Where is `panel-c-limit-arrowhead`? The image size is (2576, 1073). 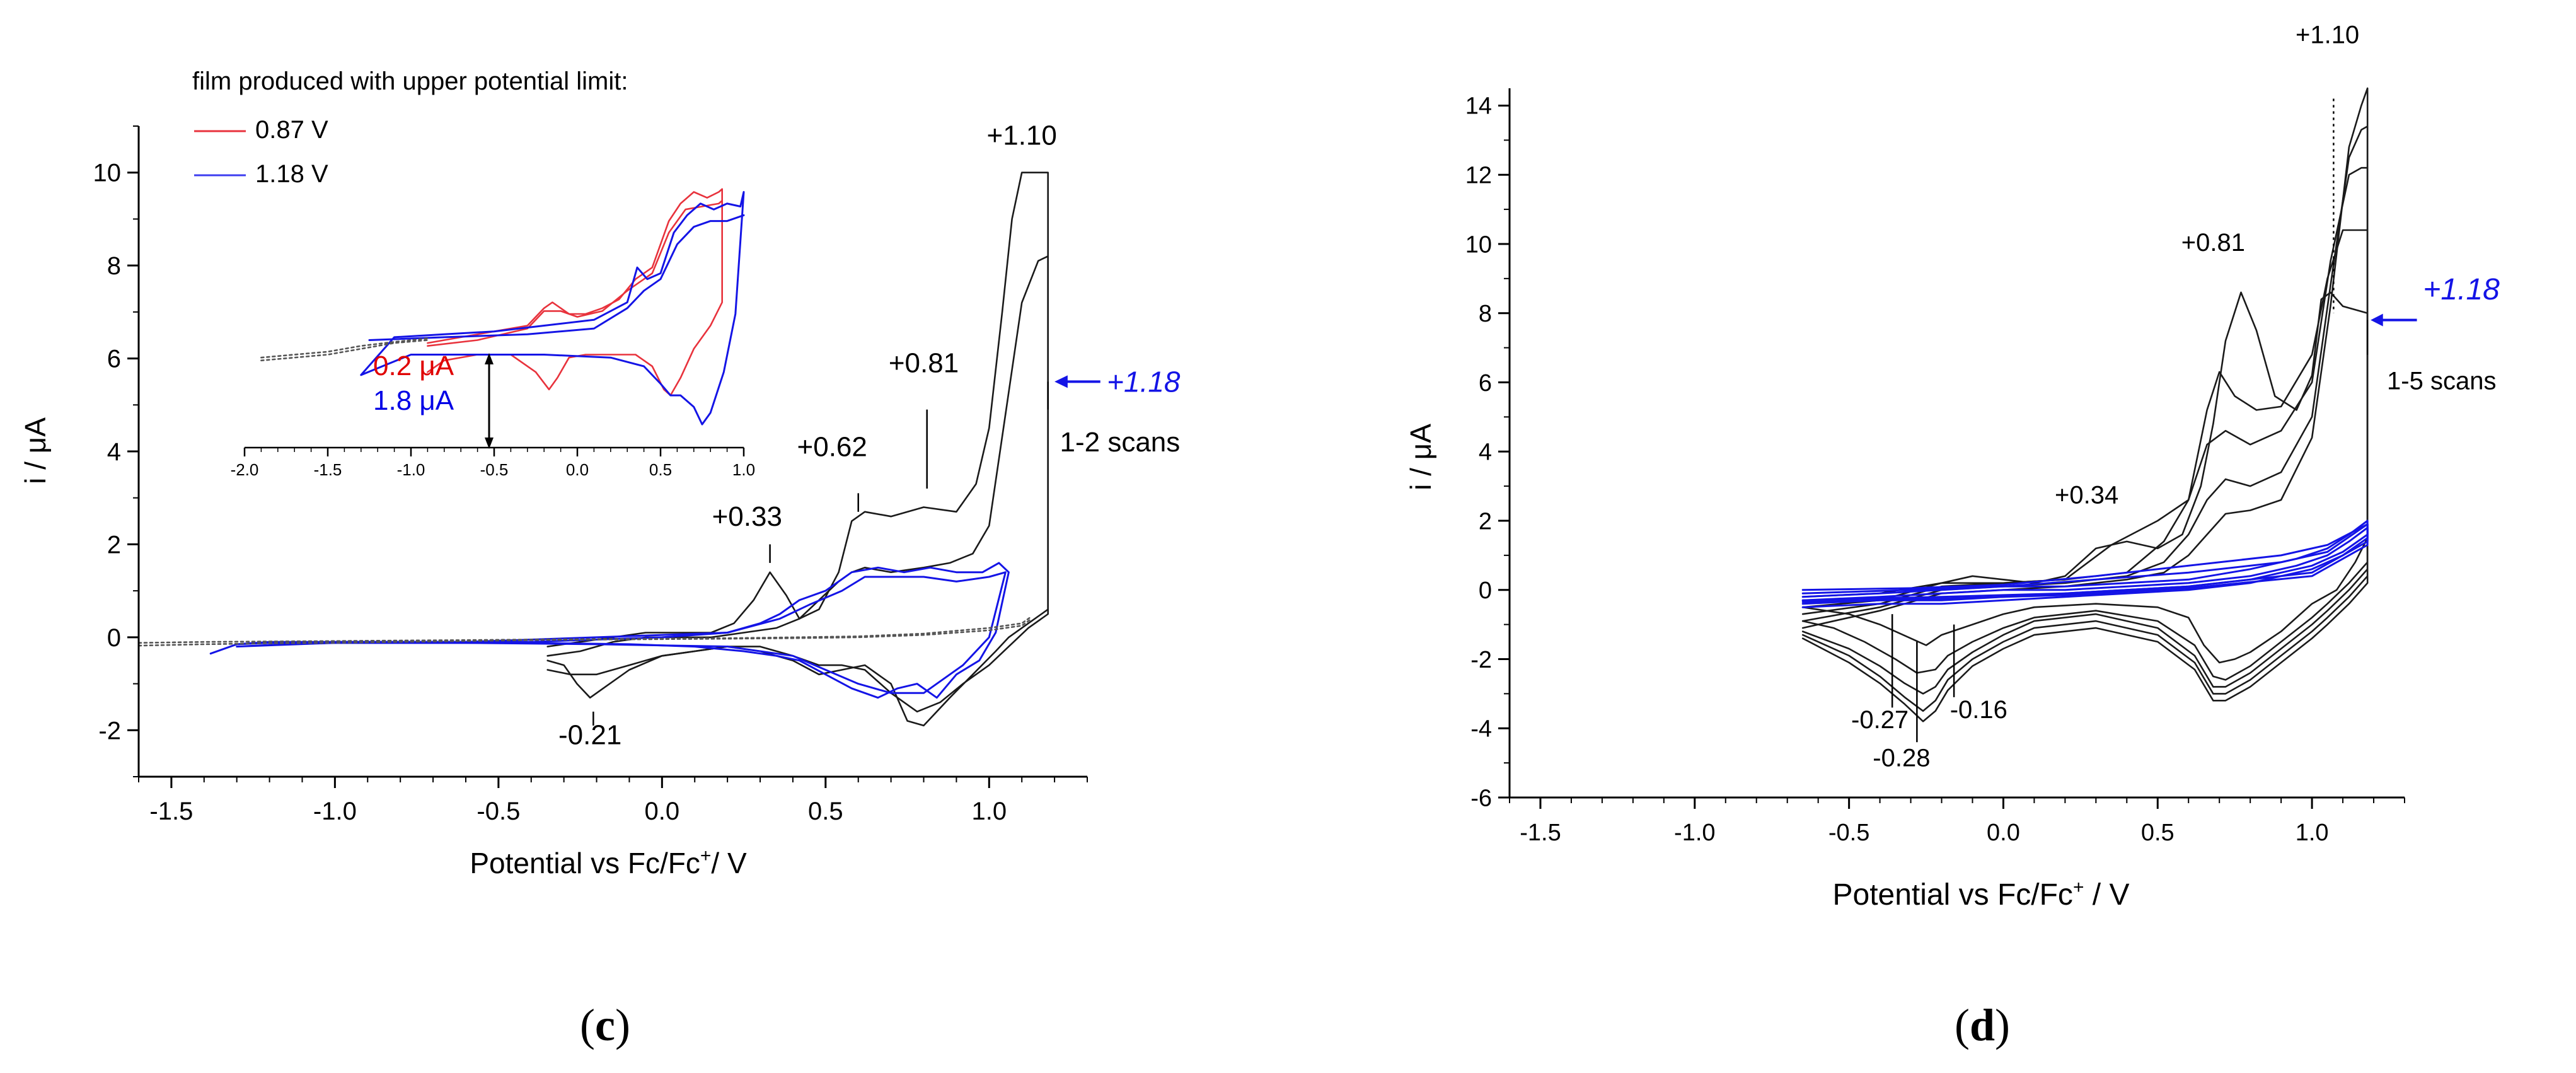 panel-c-limit-arrowhead is located at coordinates (1061, 382).